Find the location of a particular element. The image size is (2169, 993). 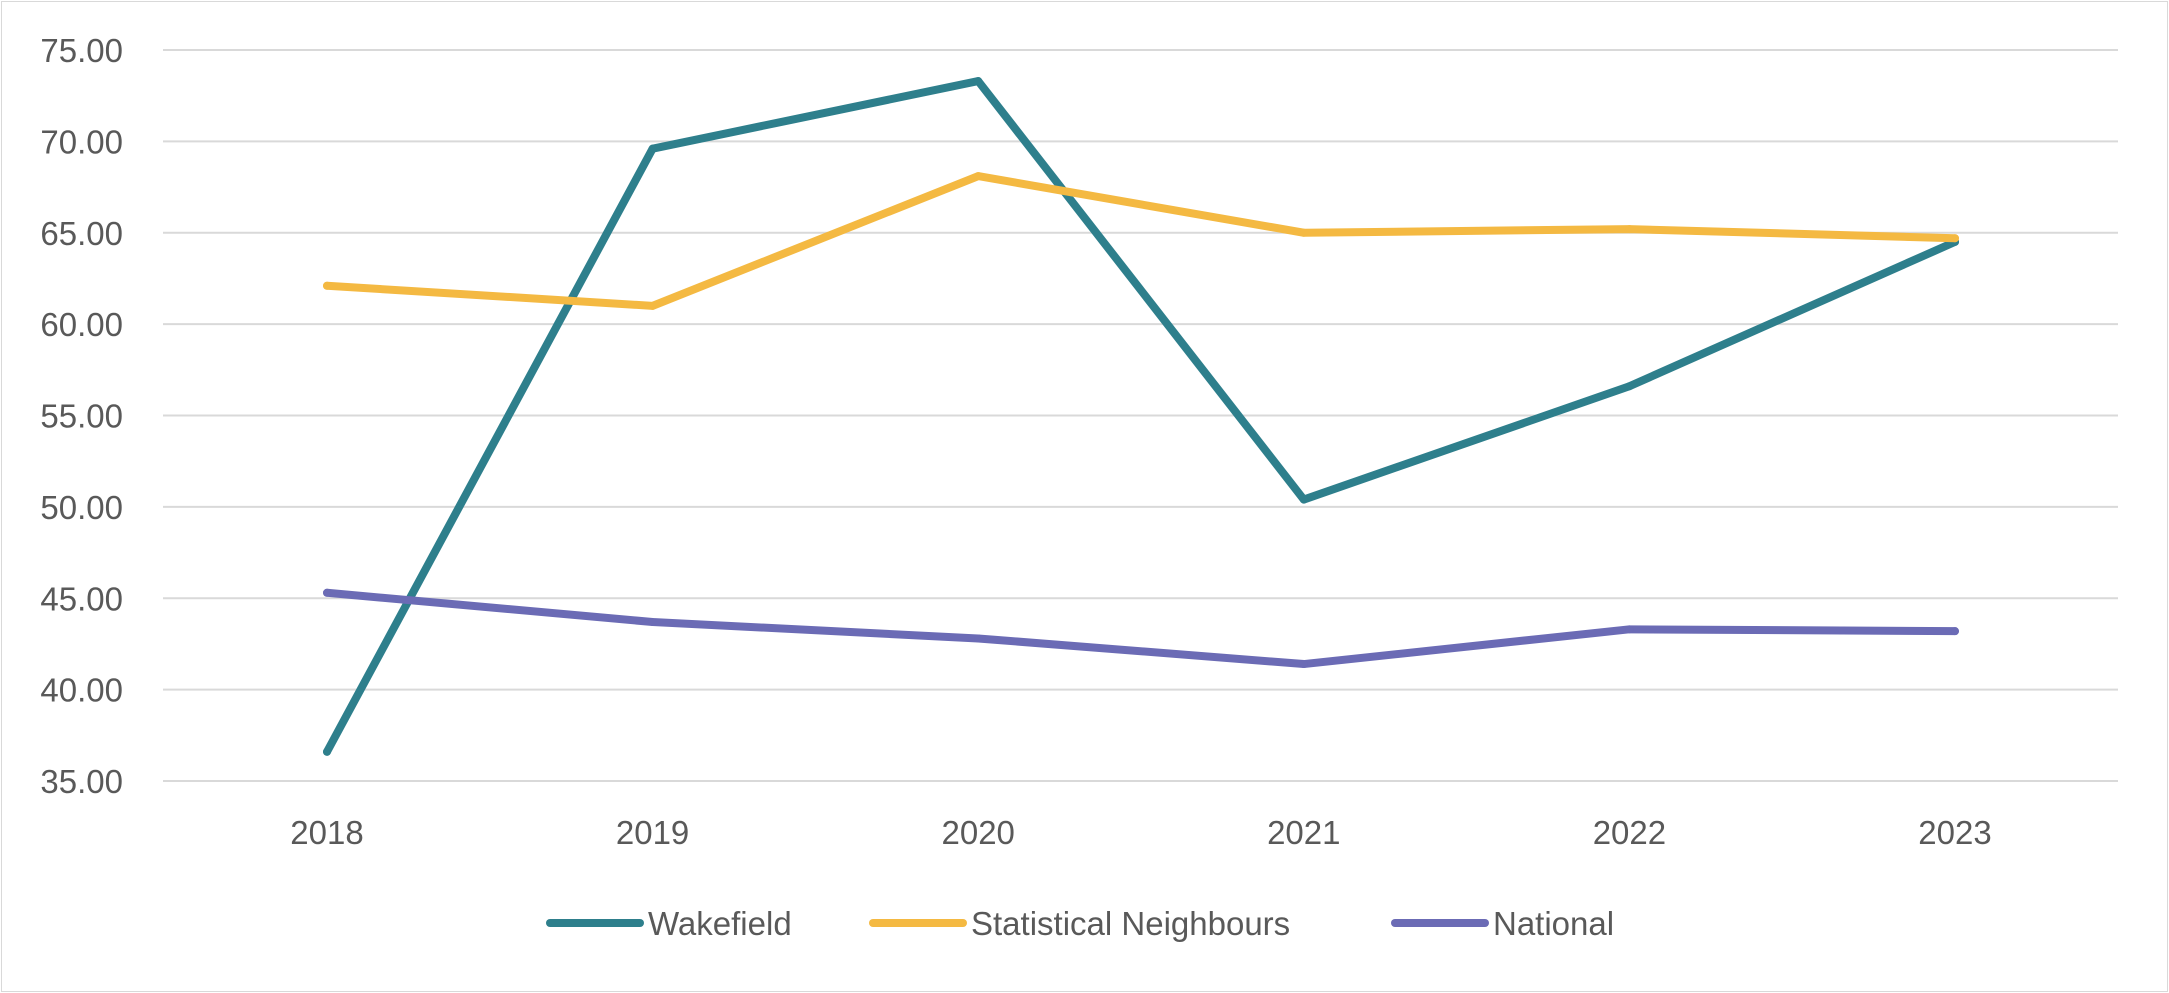

x-tick-label: 2022 is located at coordinates (1629, 832).